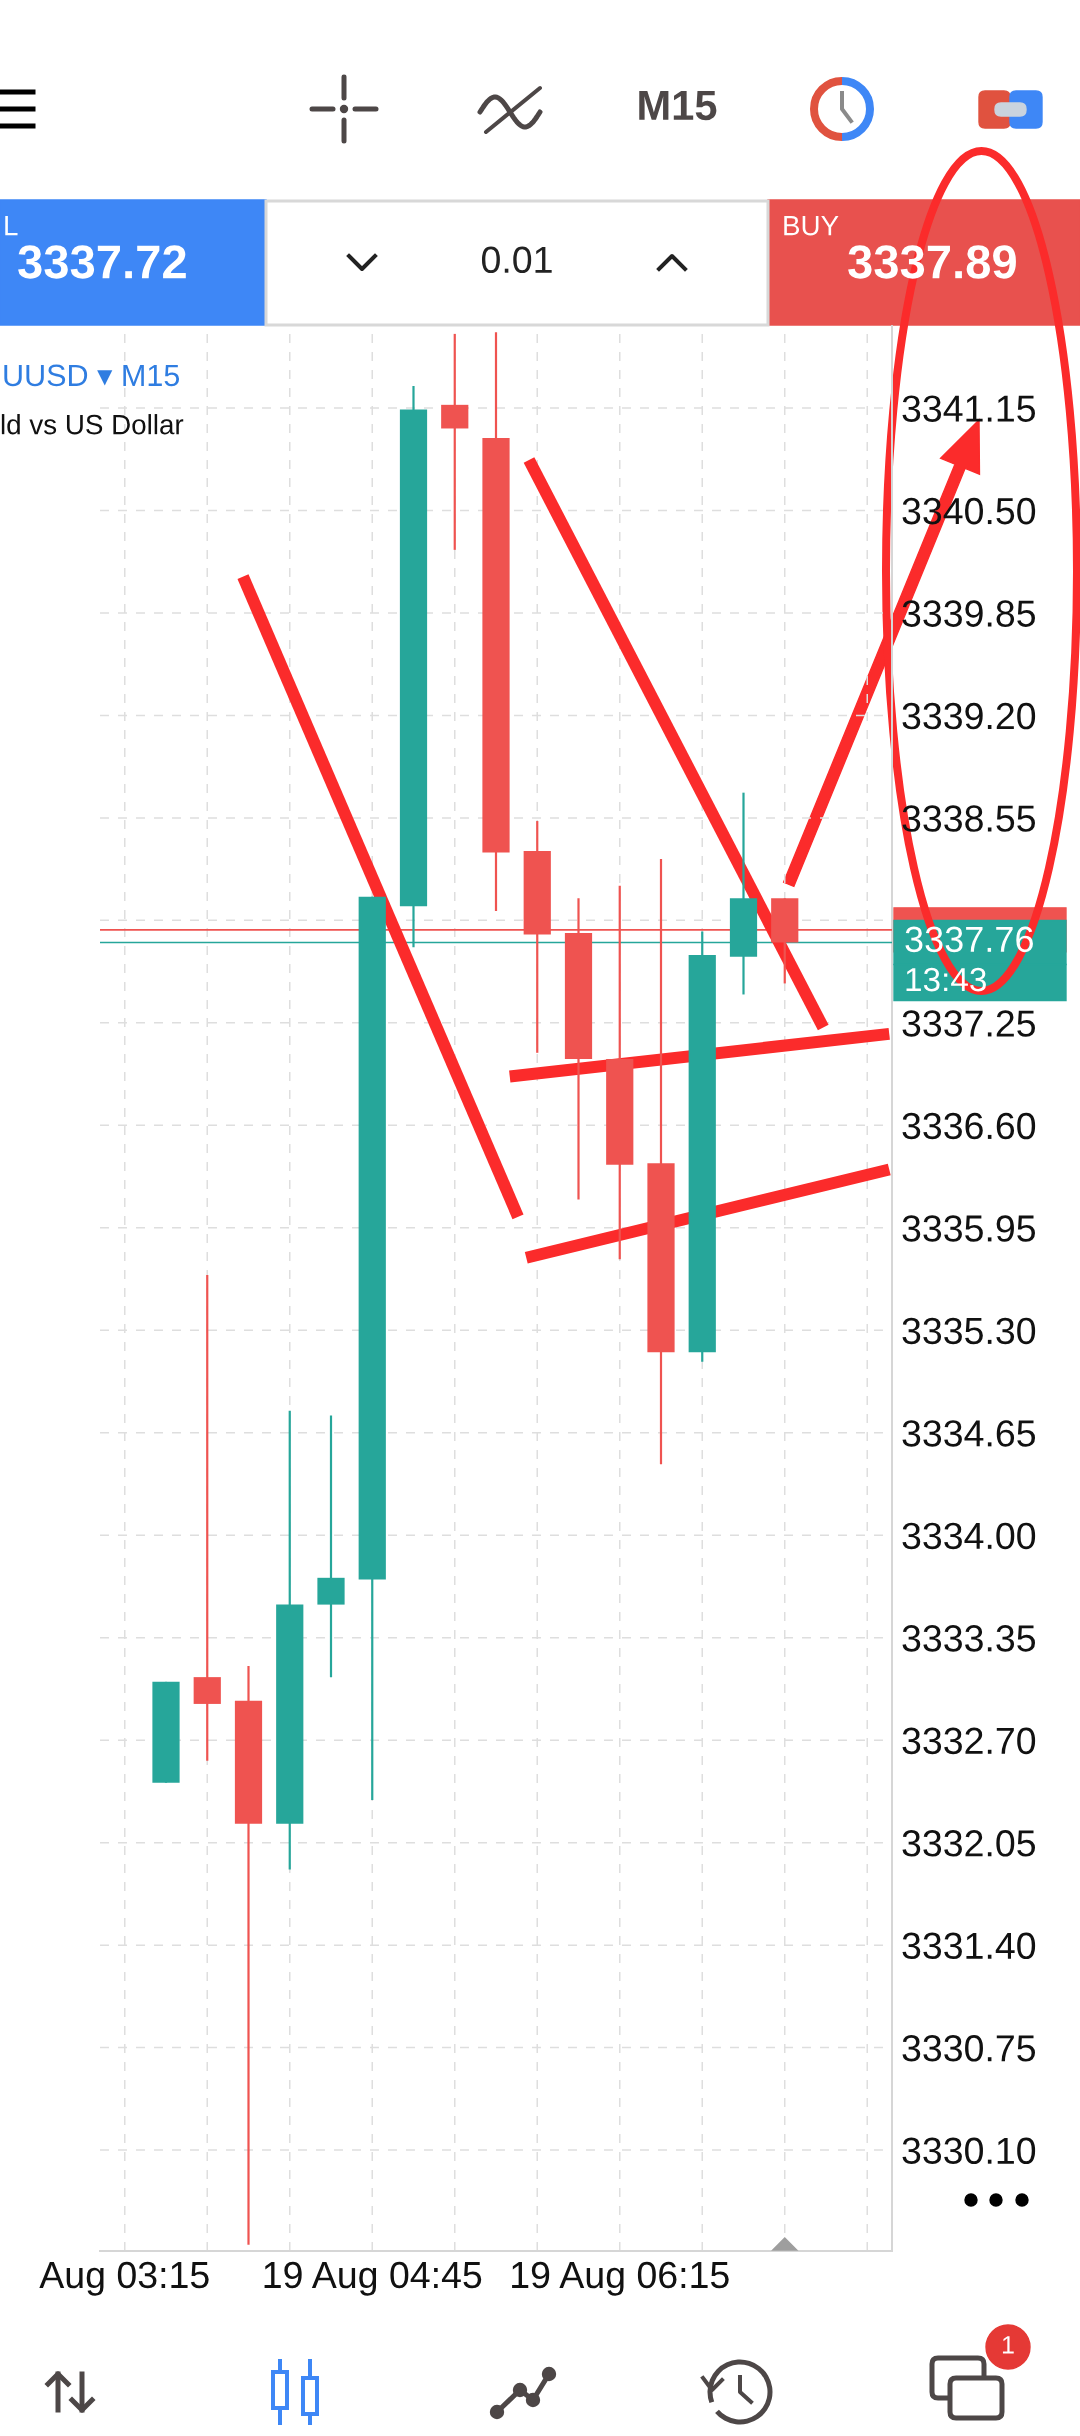  What do you see at coordinates (11, 226) in the screenshot?
I see `text: L` at bounding box center [11, 226].